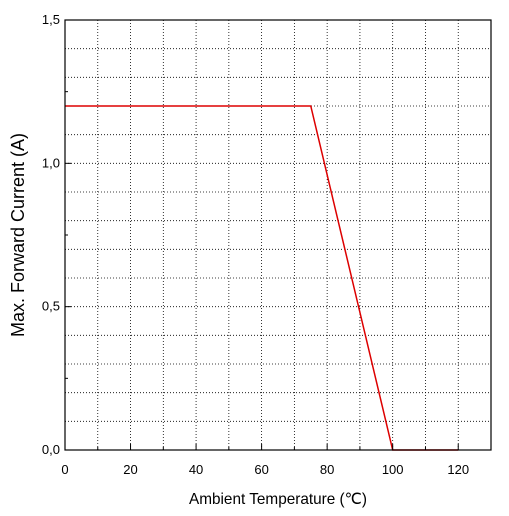 The height and width of the screenshot is (516, 509). I want to click on x-tick-labels: 0 20 40 60 80 100 120, so click(265, 469).